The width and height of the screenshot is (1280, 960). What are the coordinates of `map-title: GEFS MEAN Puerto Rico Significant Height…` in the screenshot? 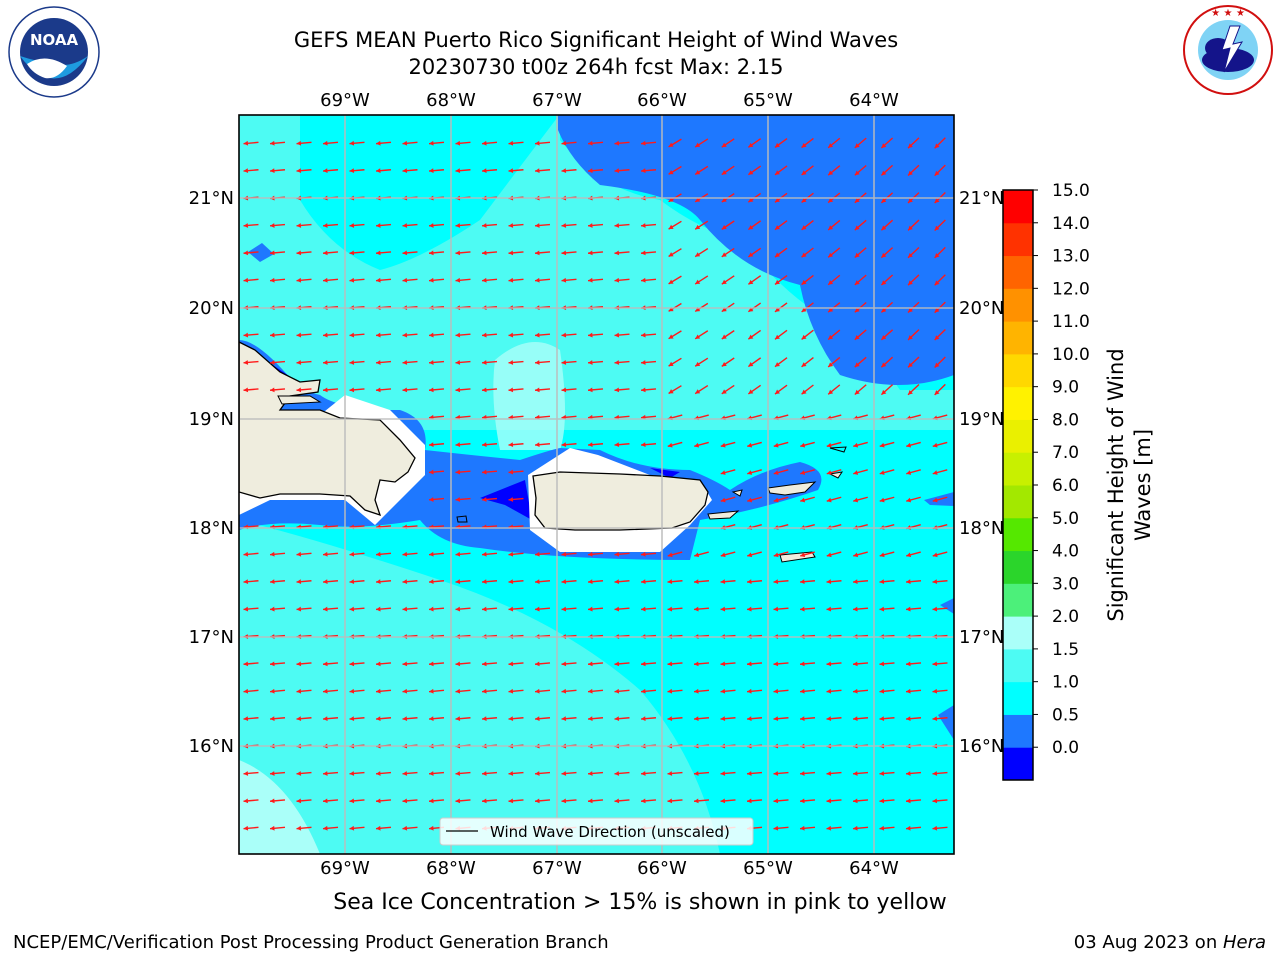 It's located at (596, 40).